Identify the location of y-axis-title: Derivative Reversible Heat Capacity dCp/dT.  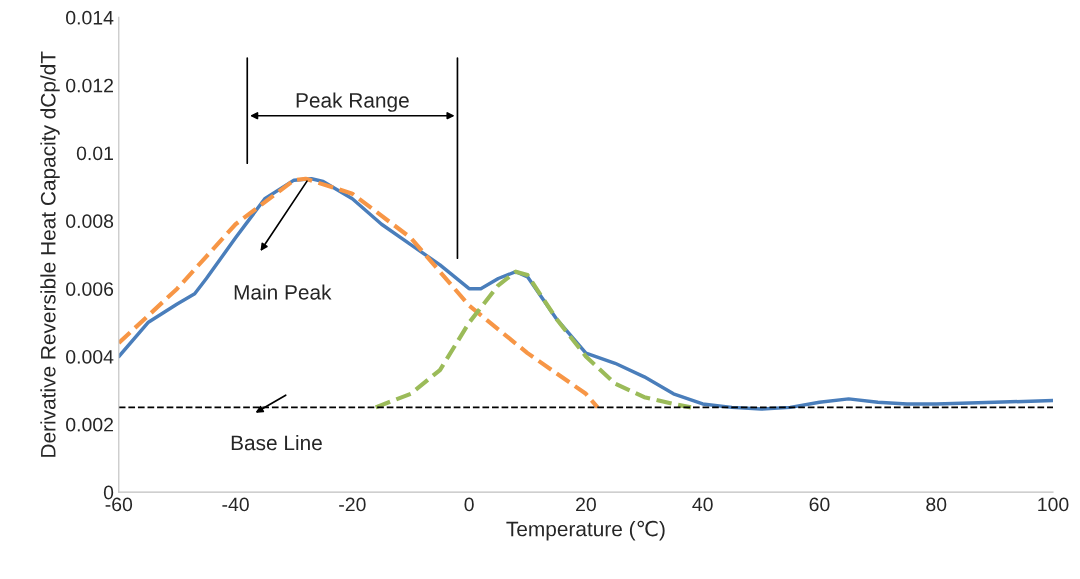
(50, 254).